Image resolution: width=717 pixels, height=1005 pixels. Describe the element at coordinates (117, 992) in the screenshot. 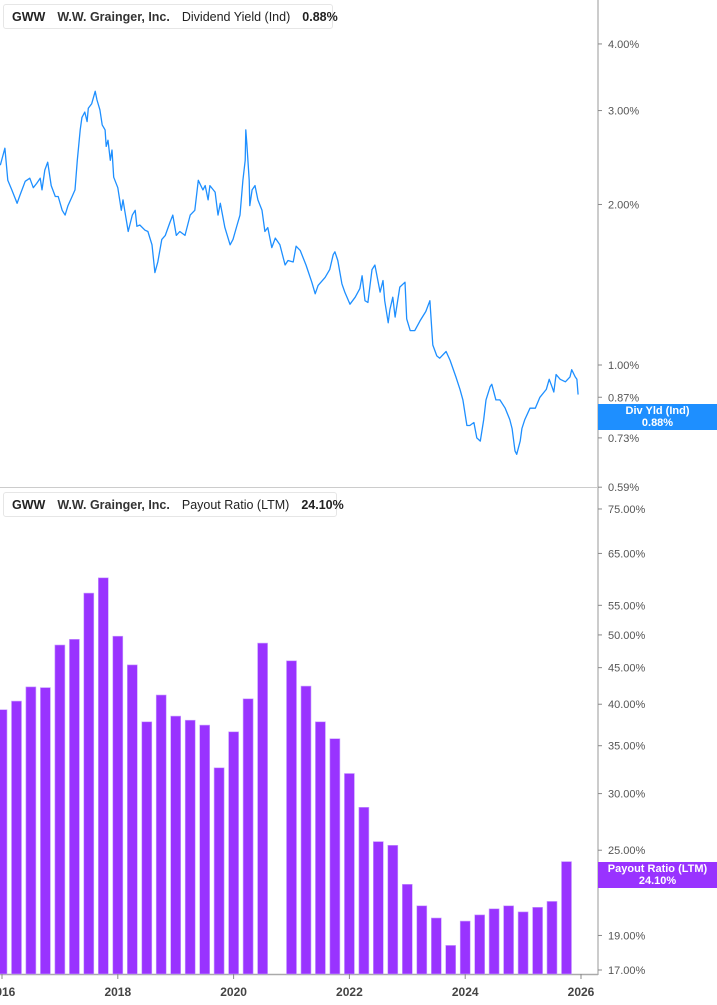

I see `x-tick-label: 2018` at that location.